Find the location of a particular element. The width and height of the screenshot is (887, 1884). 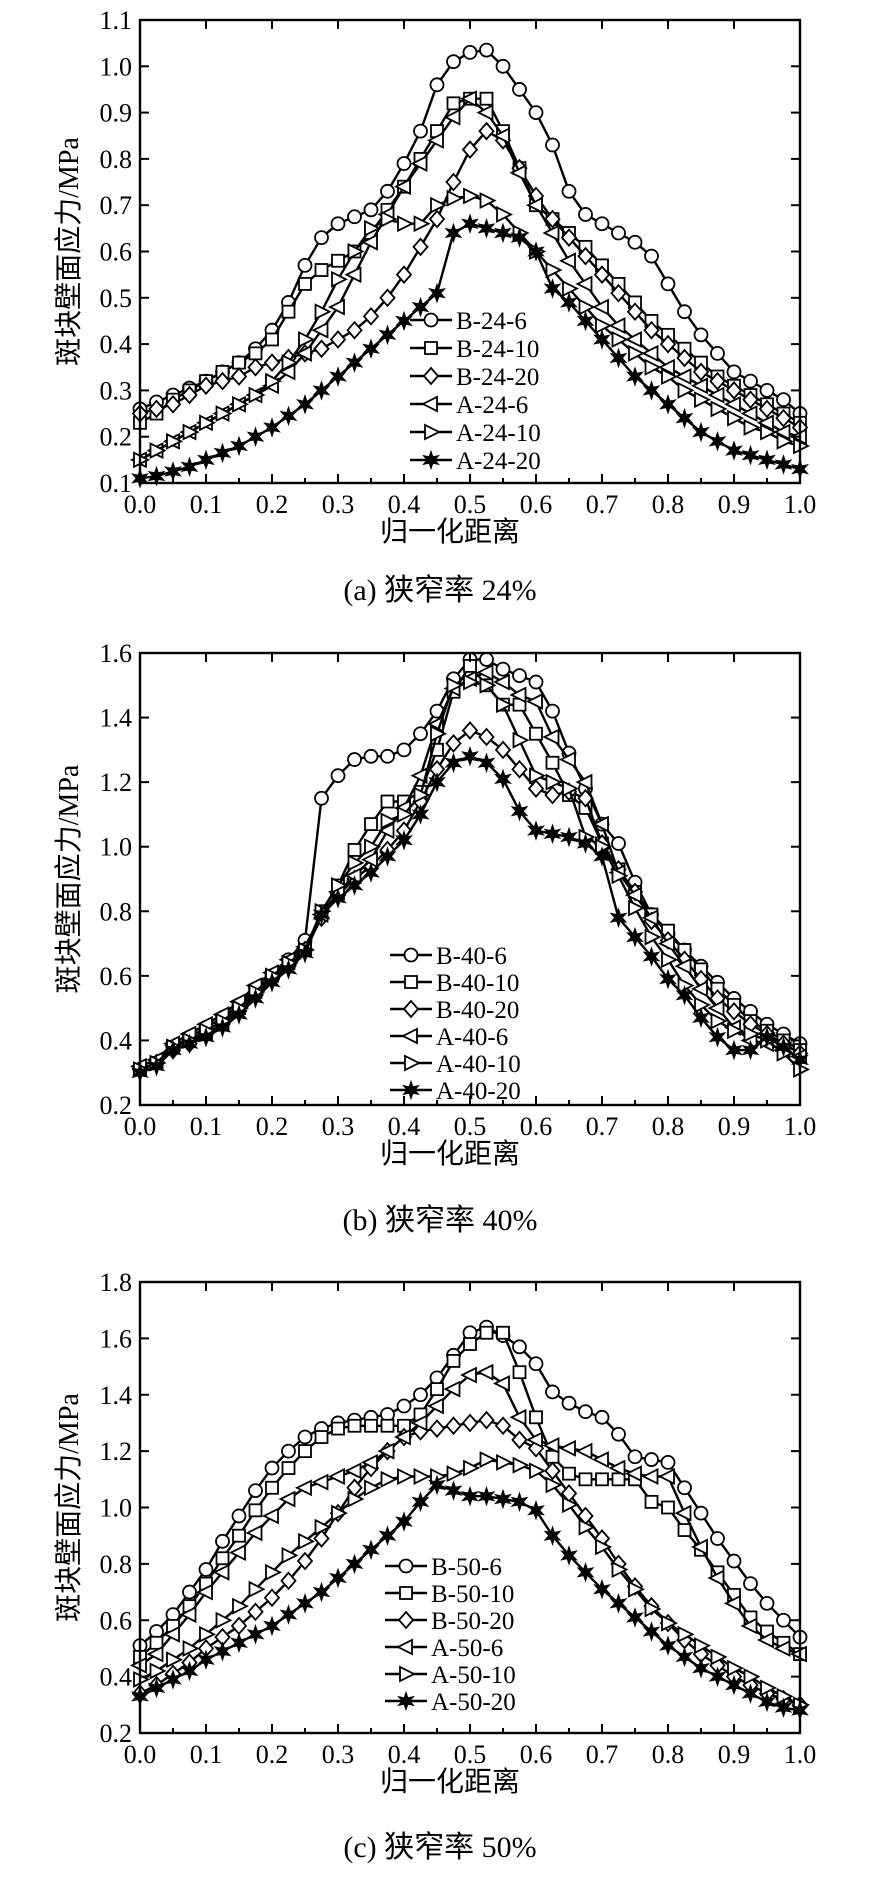

legend-label-A-50-10: A-50-10 is located at coordinates (473, 1675).